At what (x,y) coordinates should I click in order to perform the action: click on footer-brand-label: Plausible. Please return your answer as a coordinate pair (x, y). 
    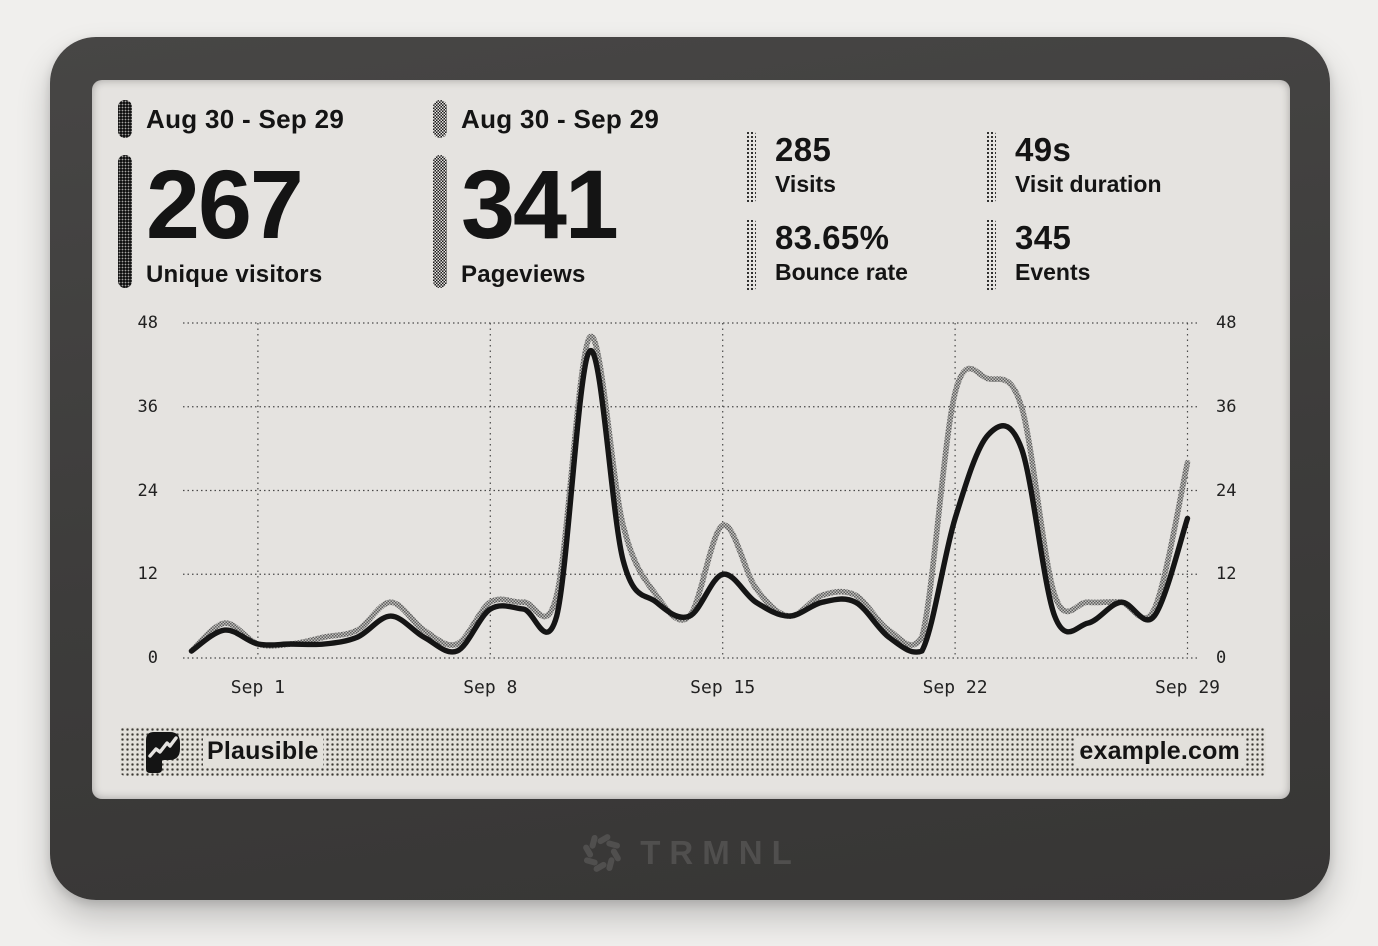
    Looking at the image, I should click on (263, 751).